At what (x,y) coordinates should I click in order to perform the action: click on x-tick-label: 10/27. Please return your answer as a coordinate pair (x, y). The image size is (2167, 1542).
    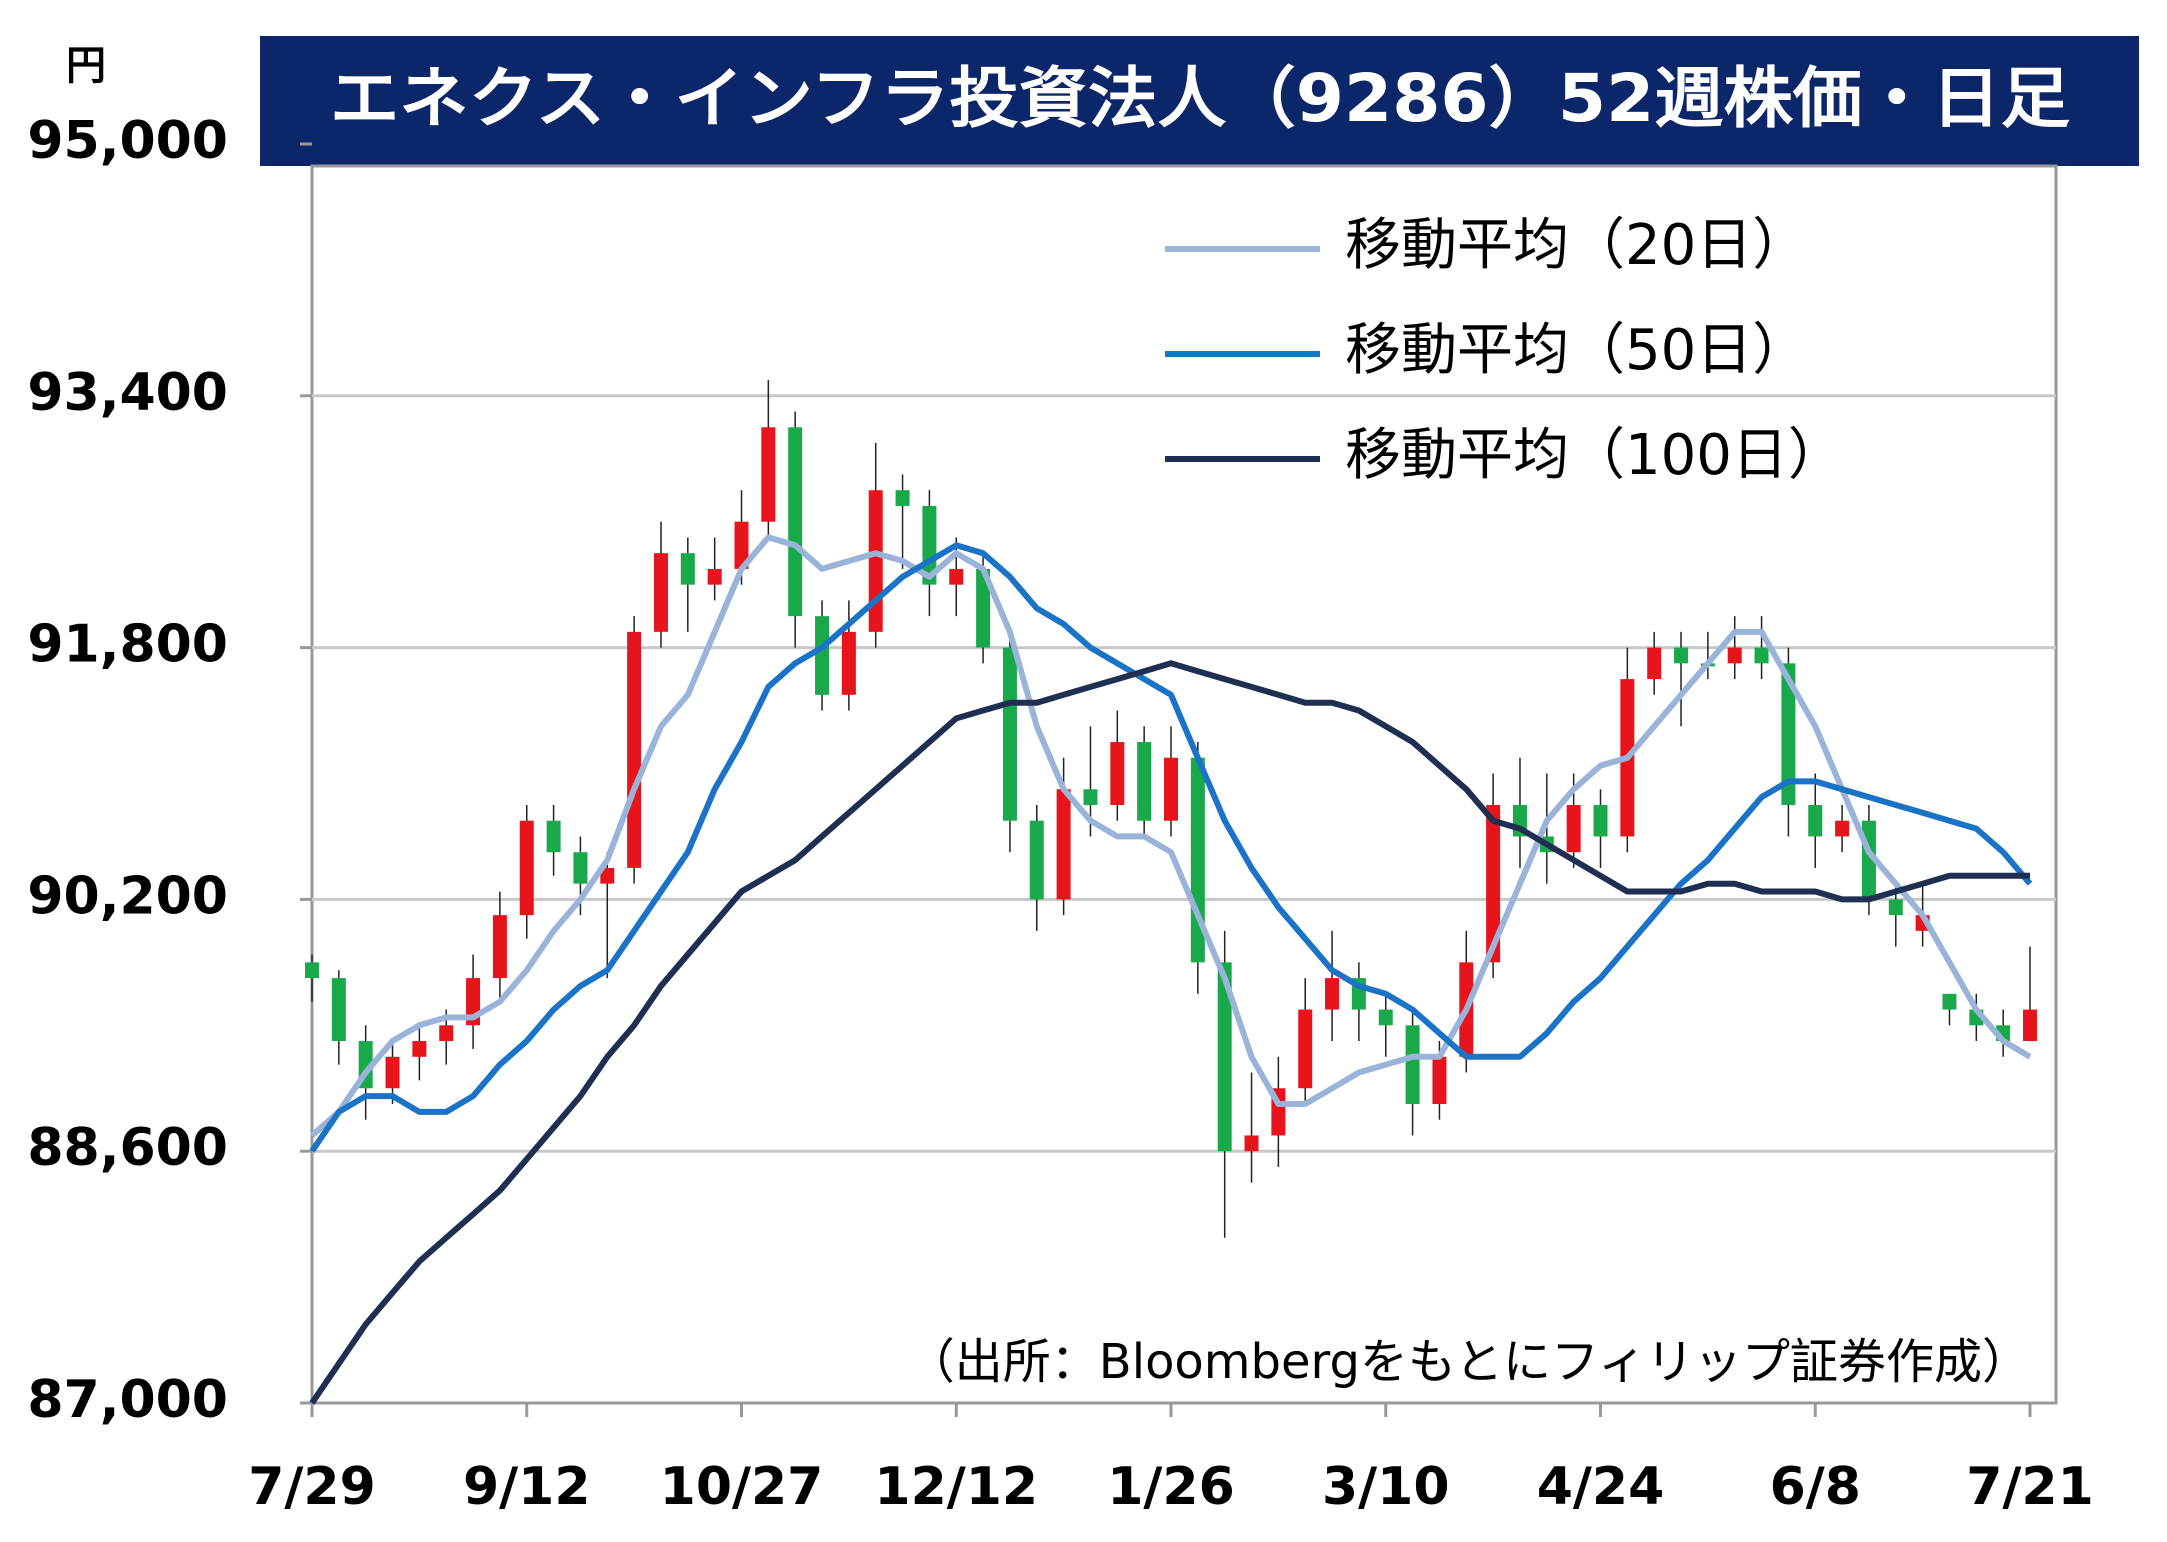
    Looking at the image, I should click on (742, 1487).